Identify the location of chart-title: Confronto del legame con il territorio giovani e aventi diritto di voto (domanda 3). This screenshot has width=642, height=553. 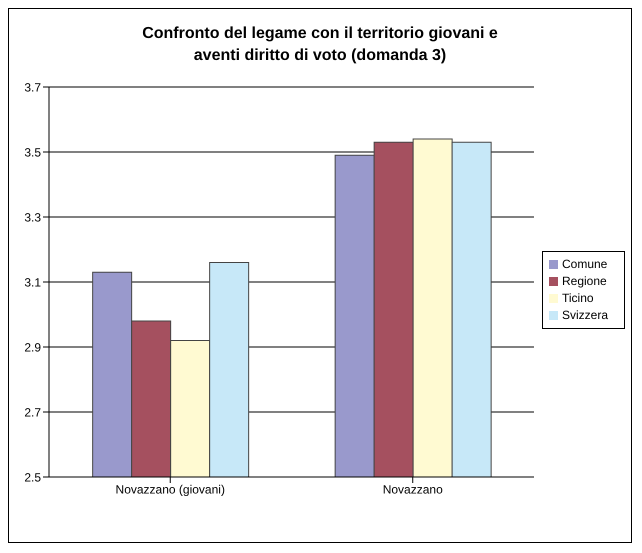
(320, 45).